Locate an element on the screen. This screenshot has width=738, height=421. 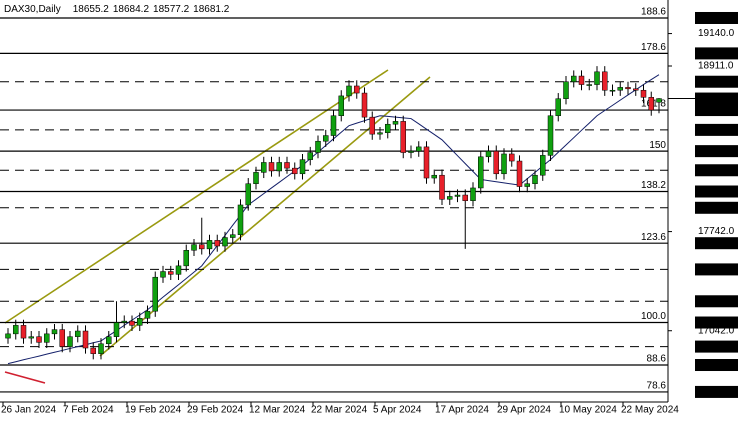
level-label: 17475.0 is located at coordinates (715, 270).